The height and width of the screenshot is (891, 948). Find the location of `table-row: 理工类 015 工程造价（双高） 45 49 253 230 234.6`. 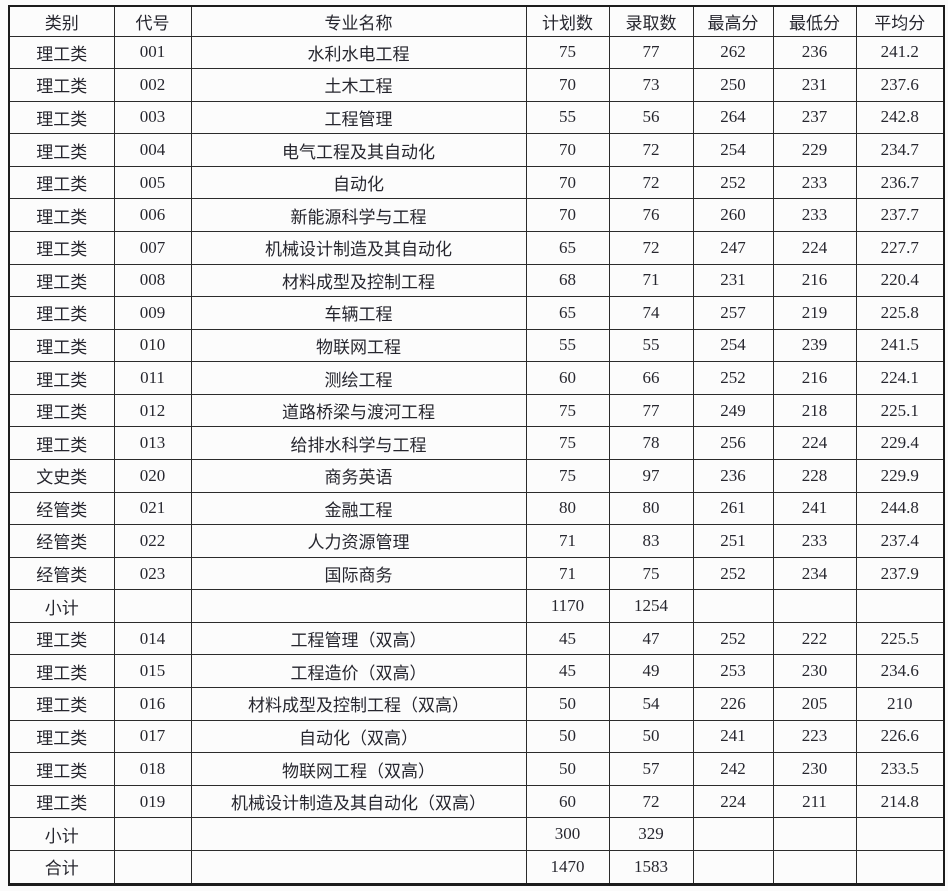

table-row: 理工类 015 工程造价（双高） 45 49 253 230 234.6 is located at coordinates (476, 671).